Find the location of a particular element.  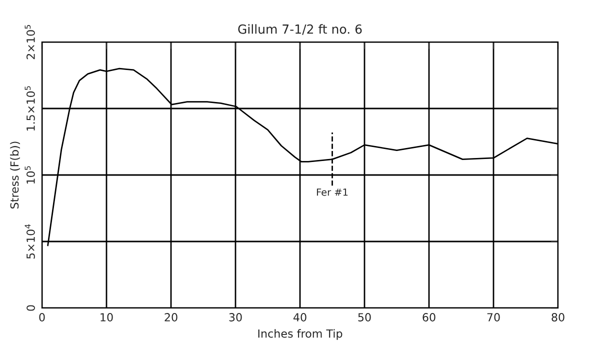

x-tick-label: 50 is located at coordinates (364, 317).